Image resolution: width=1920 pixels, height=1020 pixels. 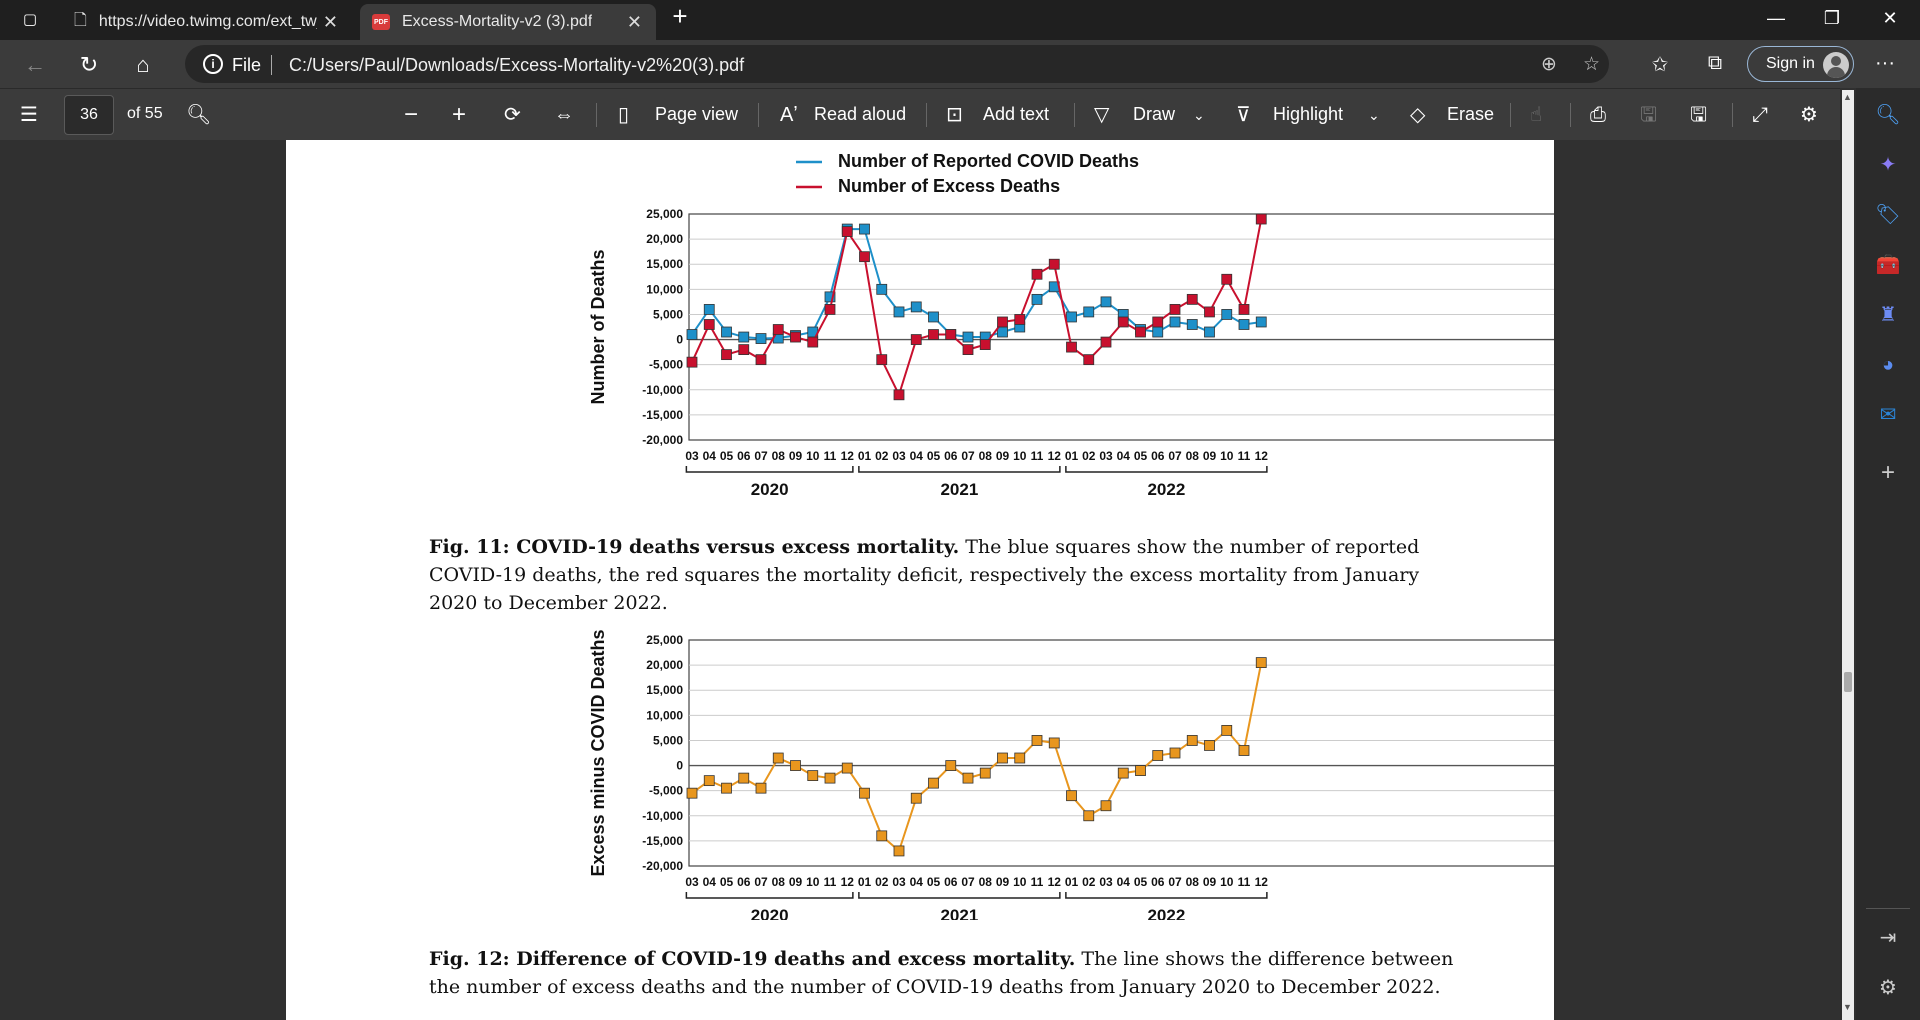 What do you see at coordinates (1888, 265) in the screenshot?
I see `tools-icon: 🧰` at bounding box center [1888, 265].